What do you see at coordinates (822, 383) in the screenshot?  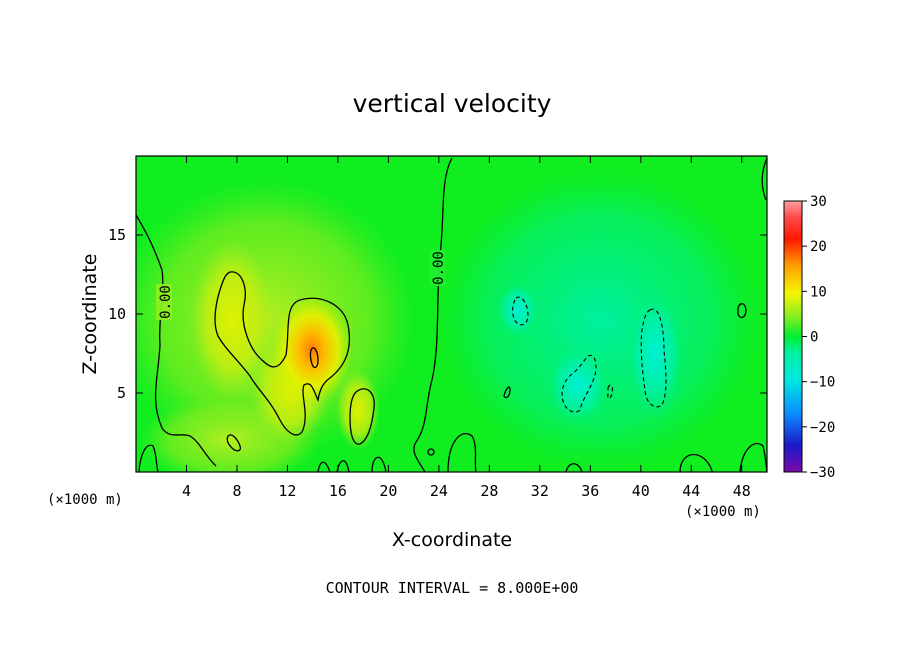 I see `colorbar-tick-label: −10` at bounding box center [822, 383].